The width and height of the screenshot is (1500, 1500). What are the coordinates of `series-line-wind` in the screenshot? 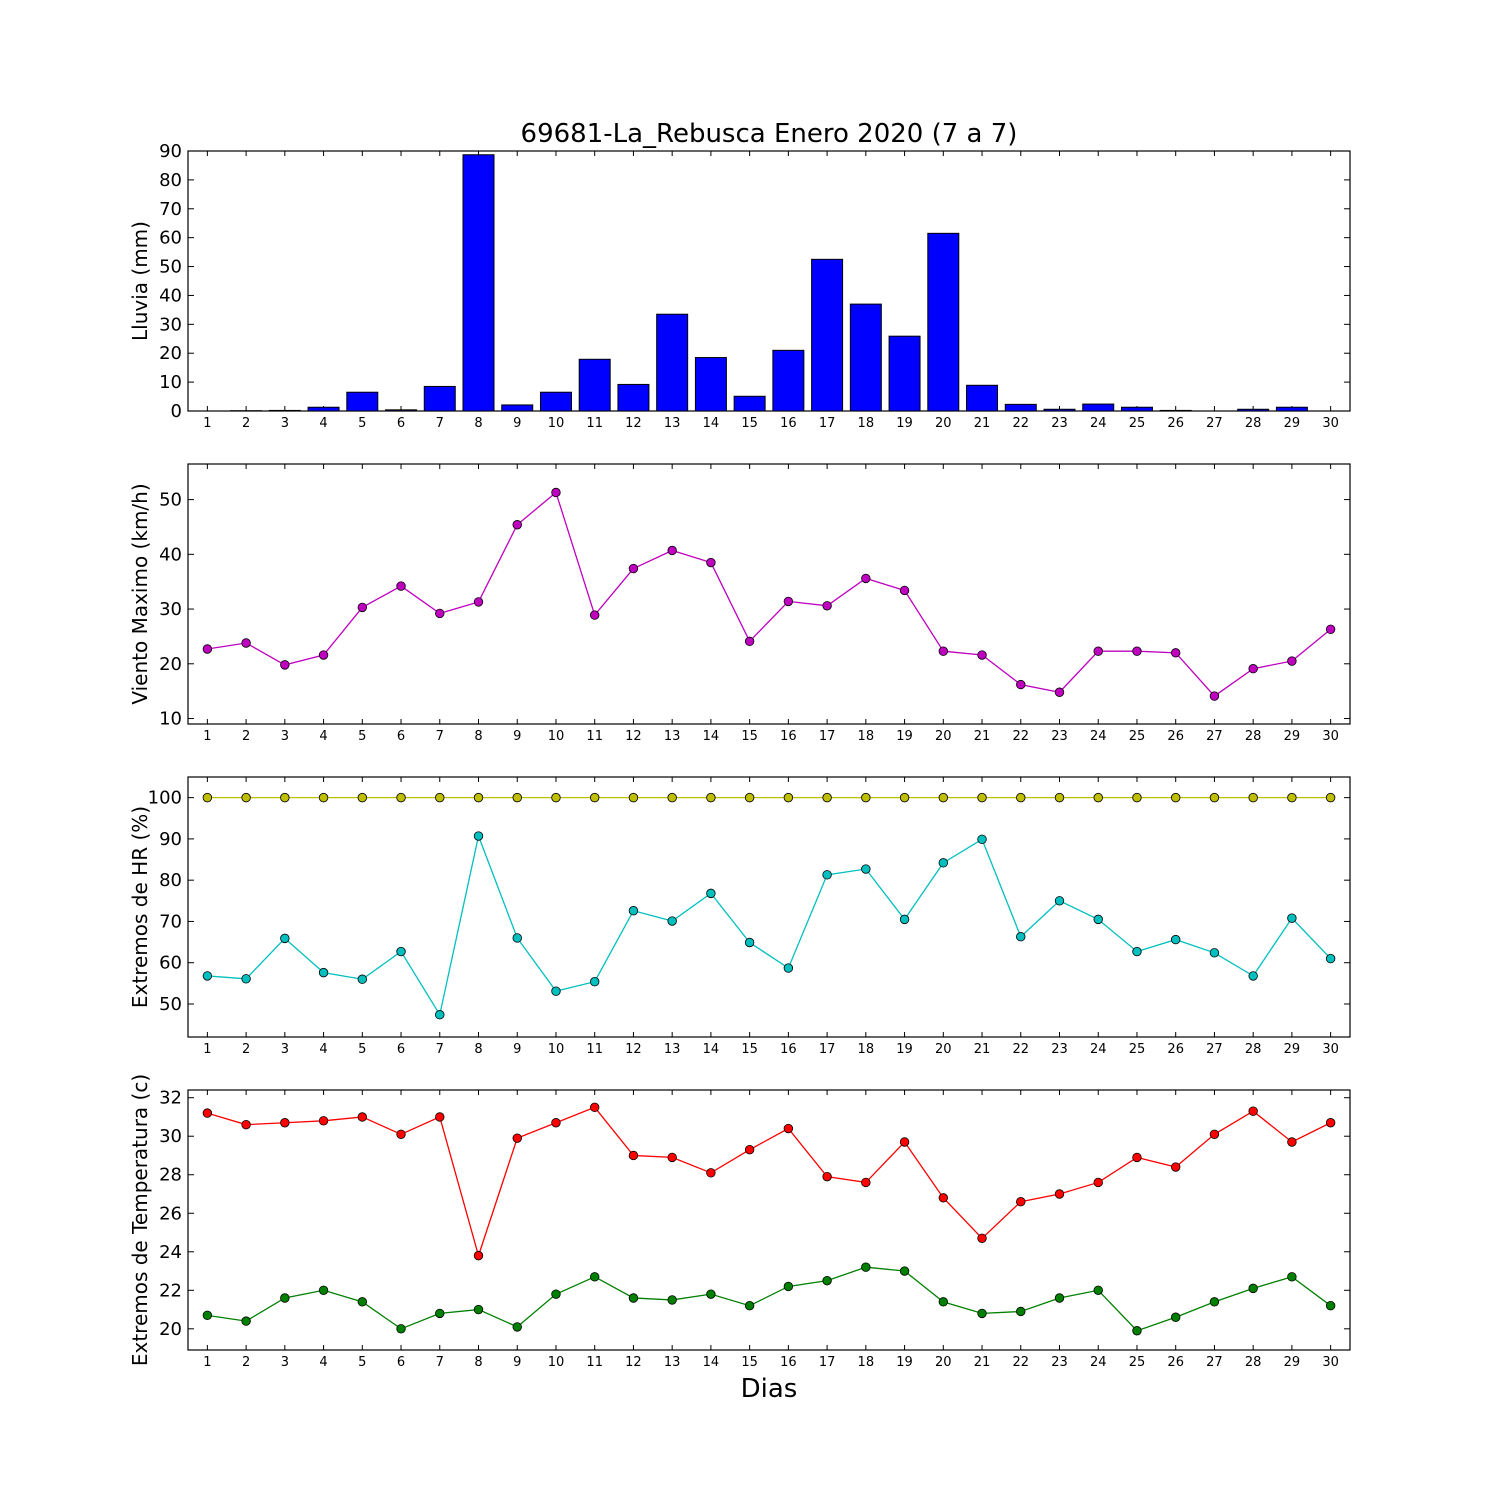 It's located at (769, 594).